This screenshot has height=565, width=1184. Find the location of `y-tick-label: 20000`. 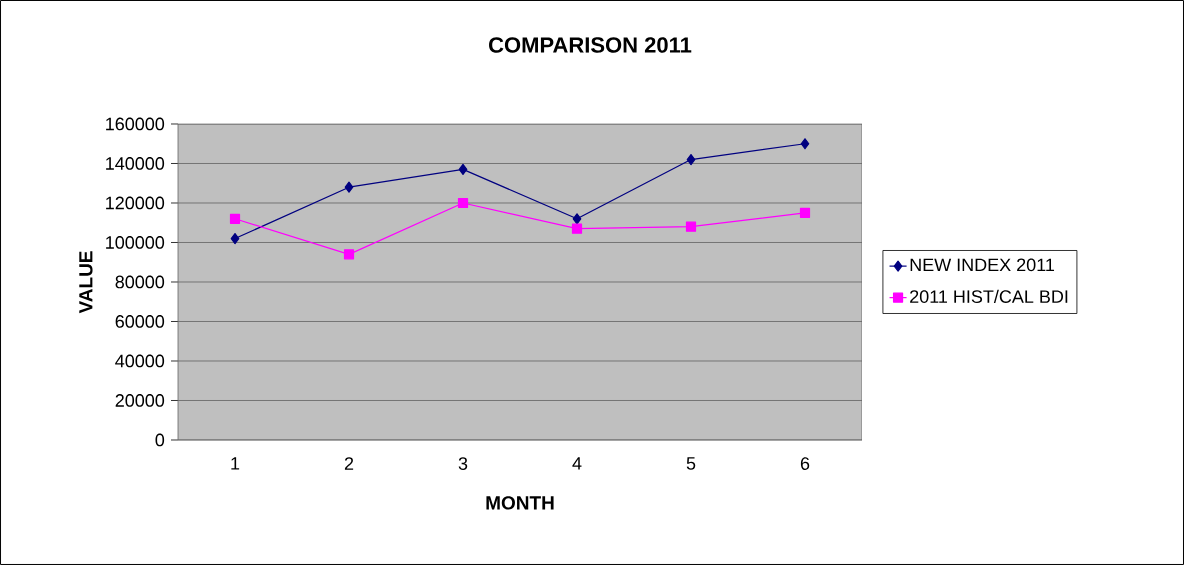

y-tick-label: 20000 is located at coordinates (140, 400).